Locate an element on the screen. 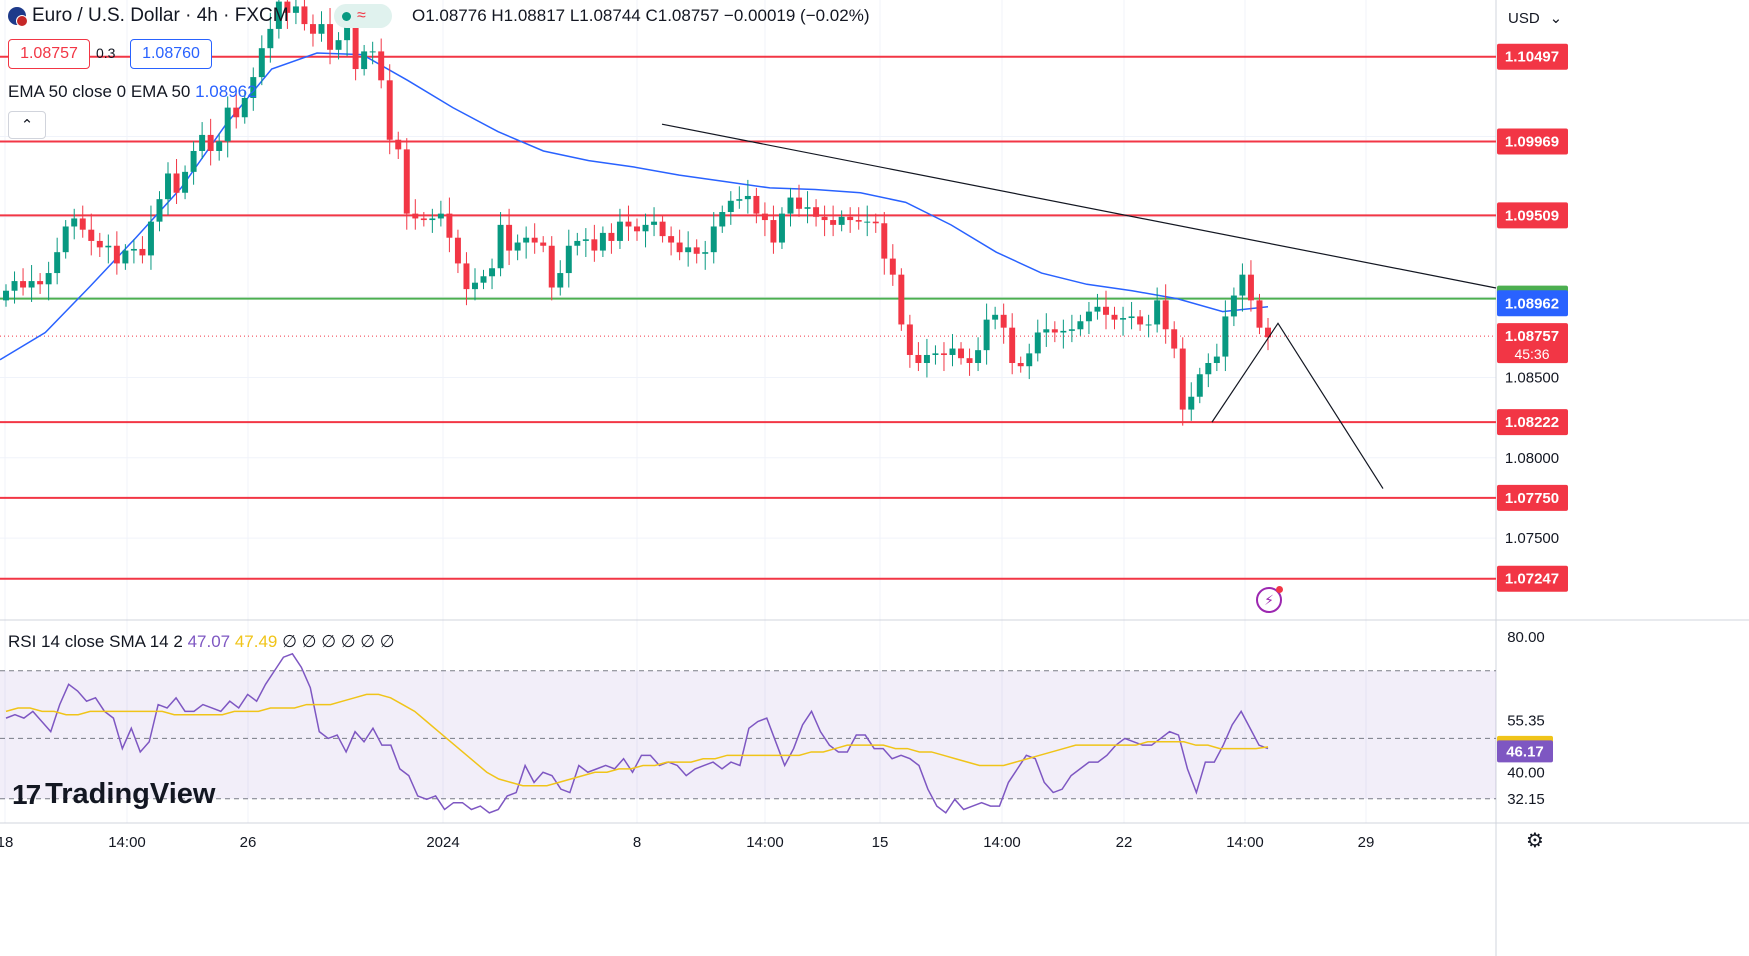  symbol-title: Euro / U.S. Dollar · 4h · FXCM is located at coordinates (148, 16).